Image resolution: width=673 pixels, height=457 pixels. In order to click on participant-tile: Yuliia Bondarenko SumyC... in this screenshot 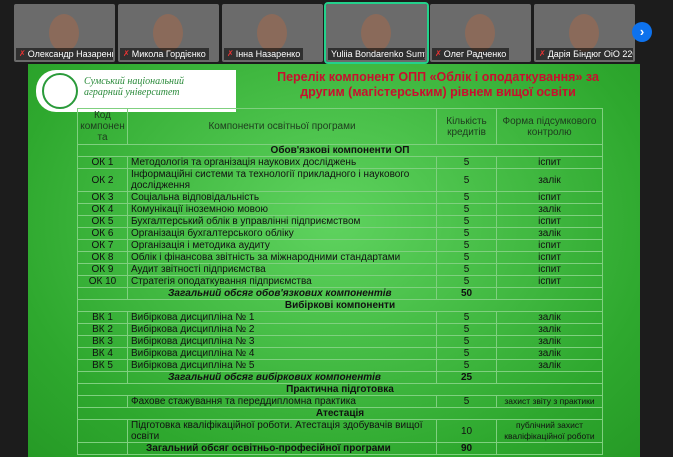, I will do `click(376, 33)`.